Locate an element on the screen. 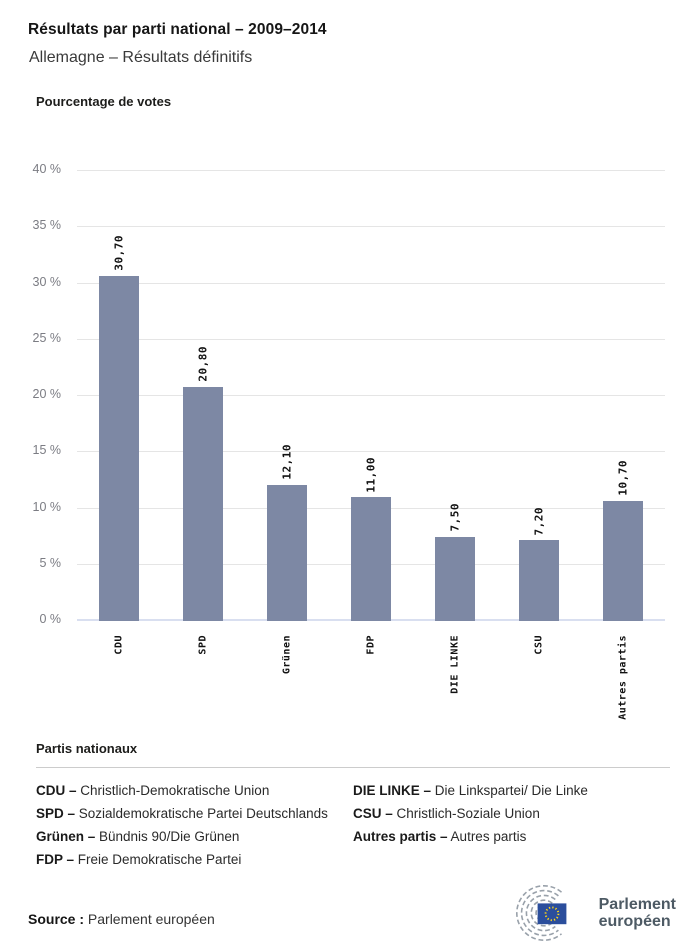 The width and height of the screenshot is (700, 941). bar-value-label: 7,50 is located at coordinates (455, 517).